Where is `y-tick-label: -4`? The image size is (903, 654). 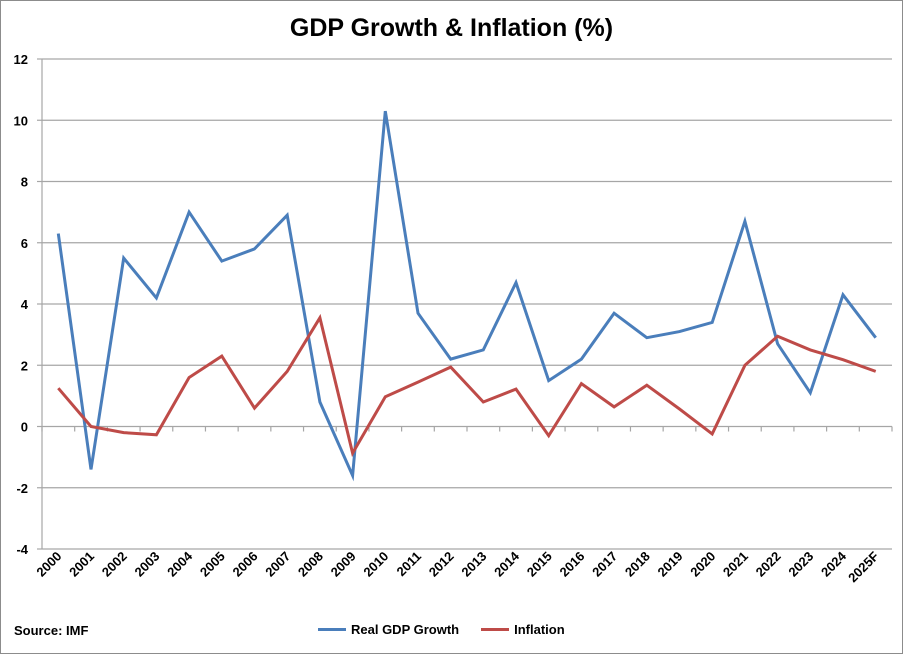
y-tick-label: -4 is located at coordinates (22, 549).